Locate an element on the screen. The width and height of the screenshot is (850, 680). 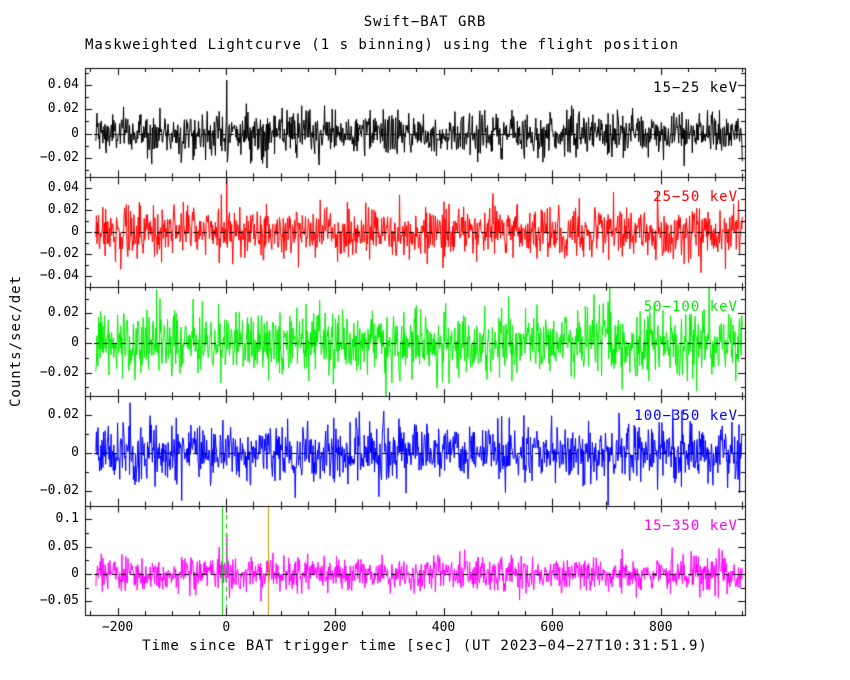
panel-label-100-350-kev: 100−350 keV is located at coordinates (686, 416).